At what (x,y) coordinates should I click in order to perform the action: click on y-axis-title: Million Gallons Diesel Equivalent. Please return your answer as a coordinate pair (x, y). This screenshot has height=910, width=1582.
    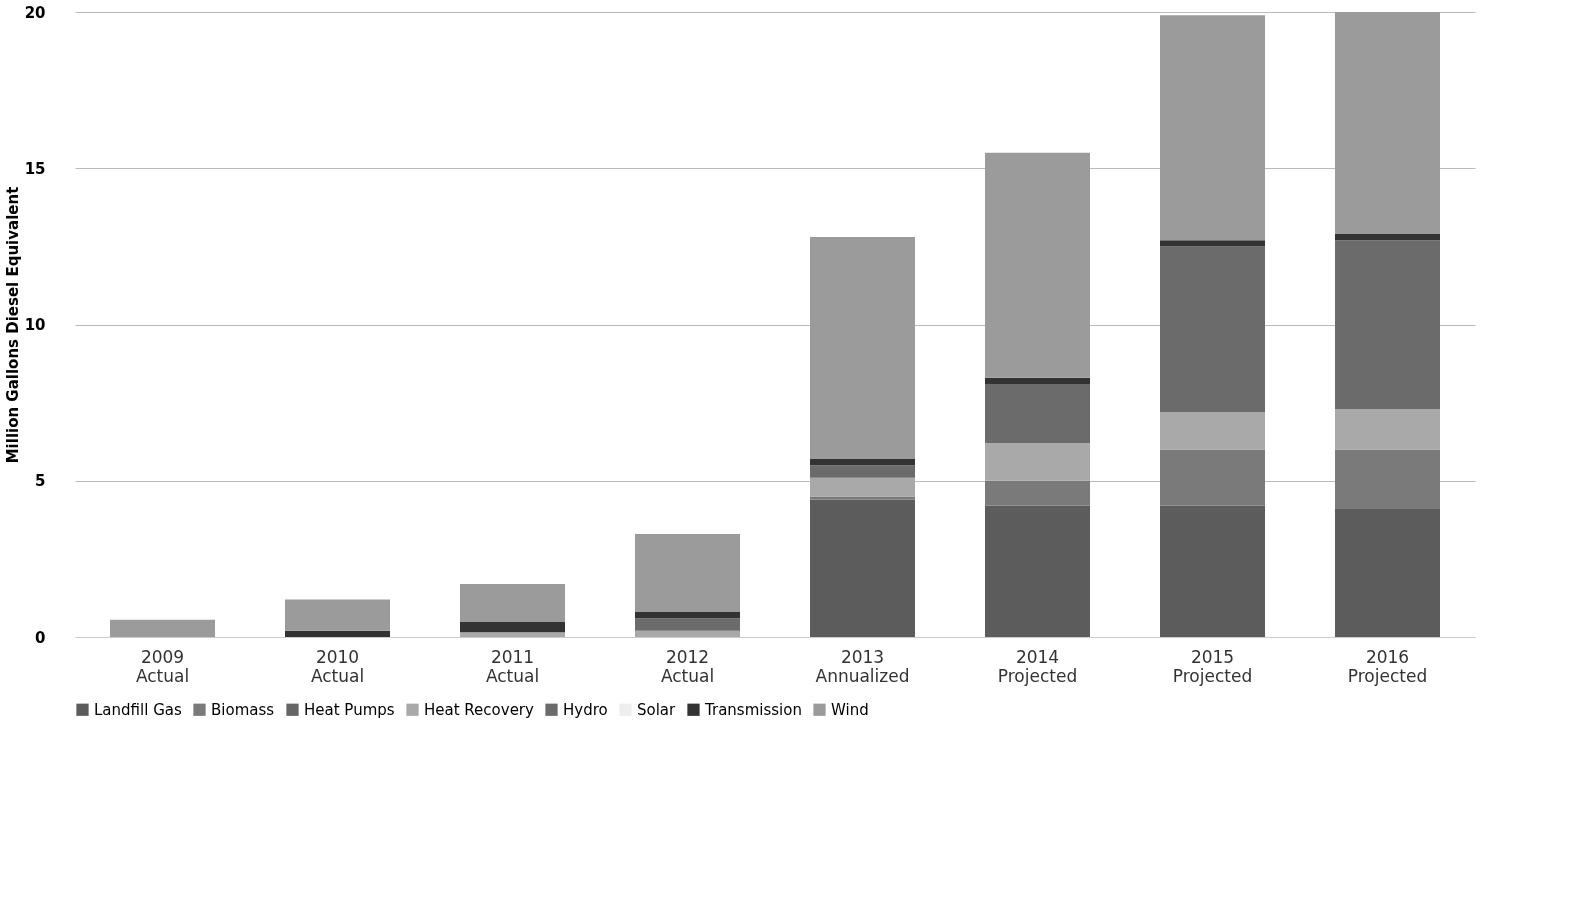
    Looking at the image, I should click on (12, 325).